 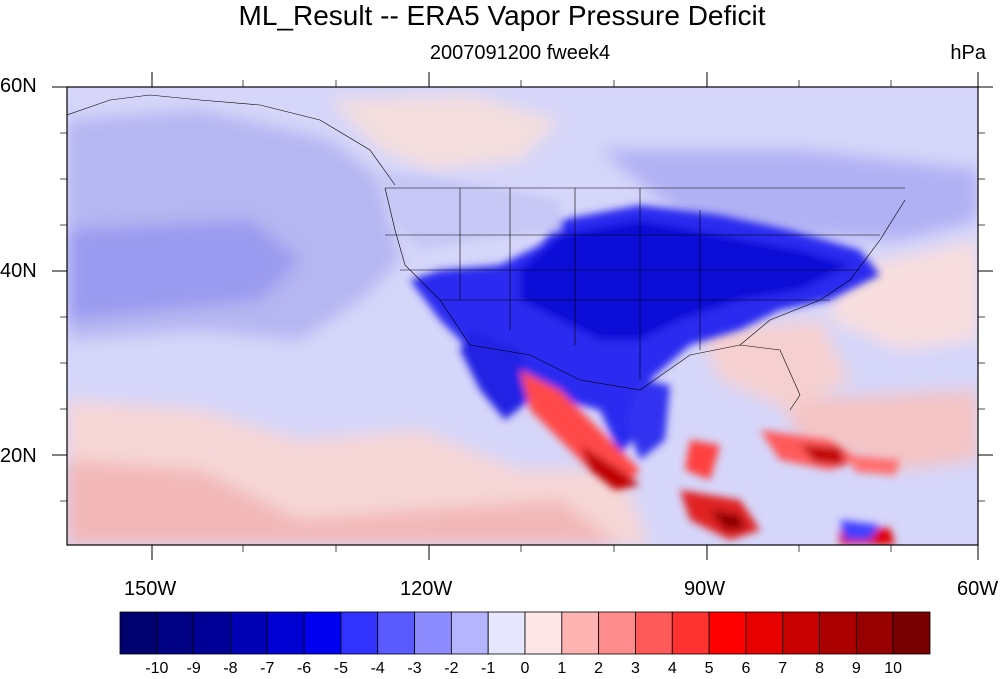 I want to click on colorbar-tick-label: 5, so click(x=709, y=668).